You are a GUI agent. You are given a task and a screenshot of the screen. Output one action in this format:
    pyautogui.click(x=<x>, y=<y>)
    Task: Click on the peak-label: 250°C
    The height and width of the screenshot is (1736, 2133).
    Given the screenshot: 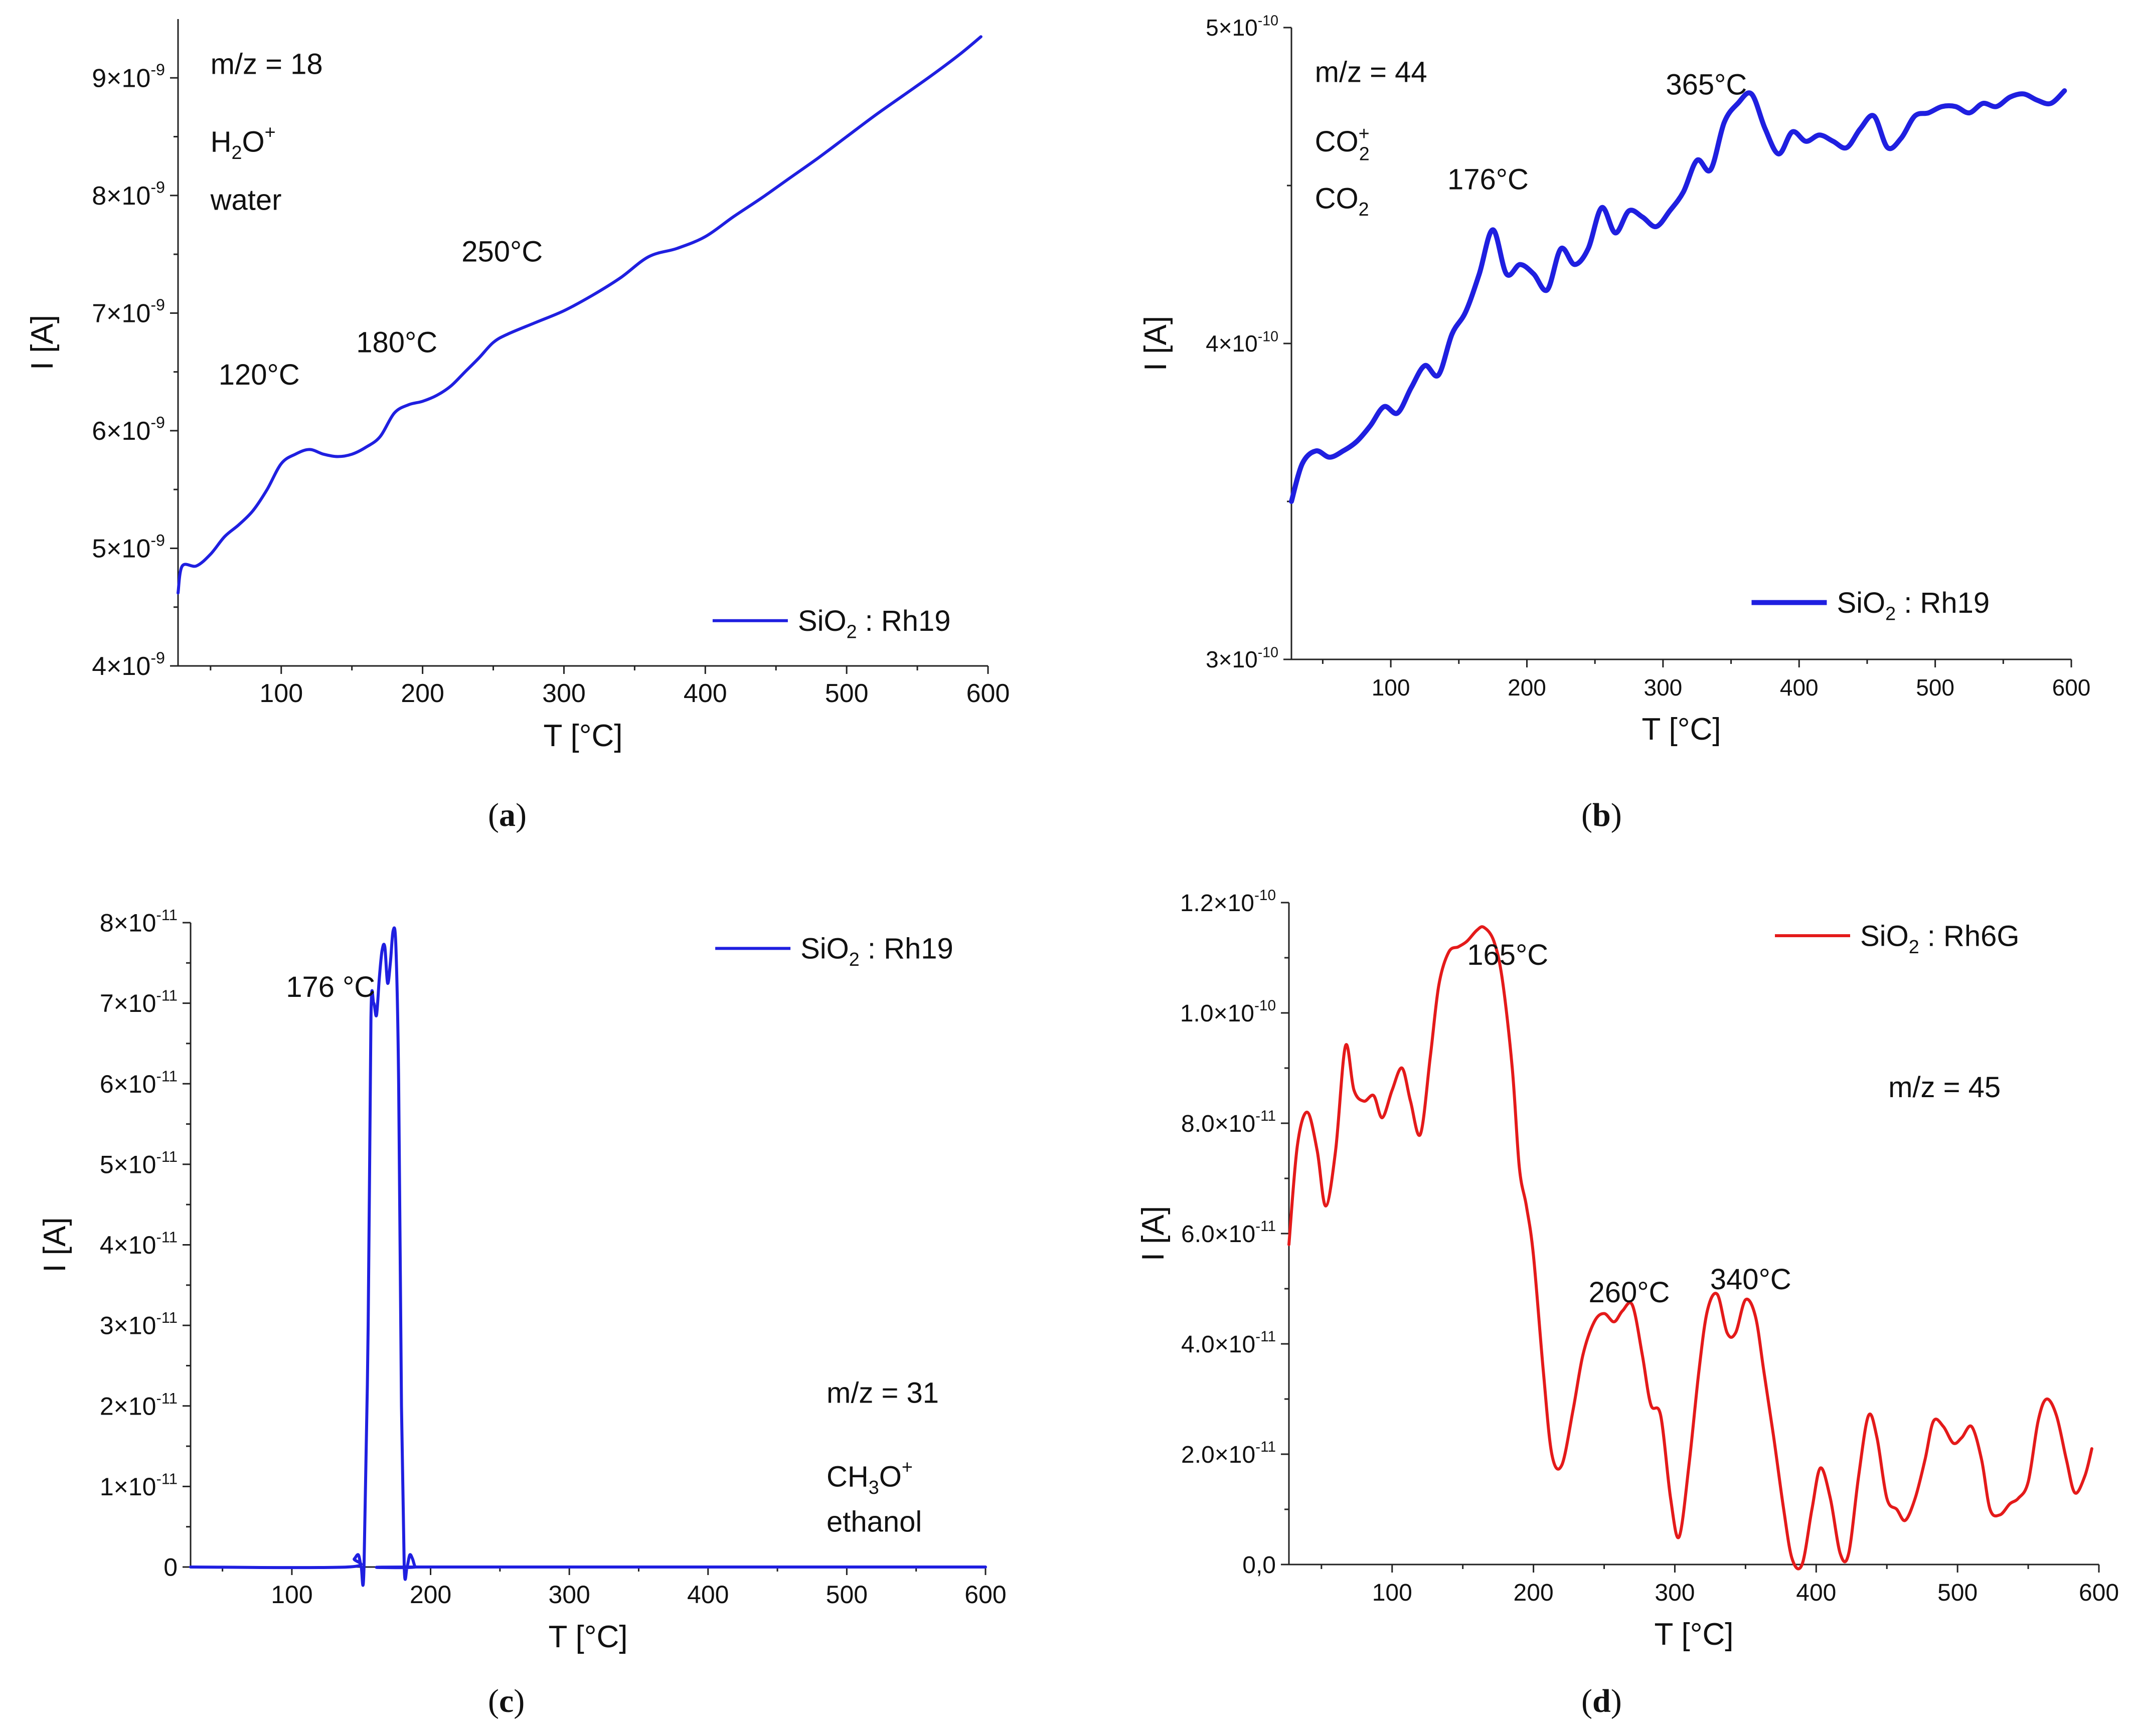 What is the action you would take?
    pyautogui.click(x=502, y=252)
    